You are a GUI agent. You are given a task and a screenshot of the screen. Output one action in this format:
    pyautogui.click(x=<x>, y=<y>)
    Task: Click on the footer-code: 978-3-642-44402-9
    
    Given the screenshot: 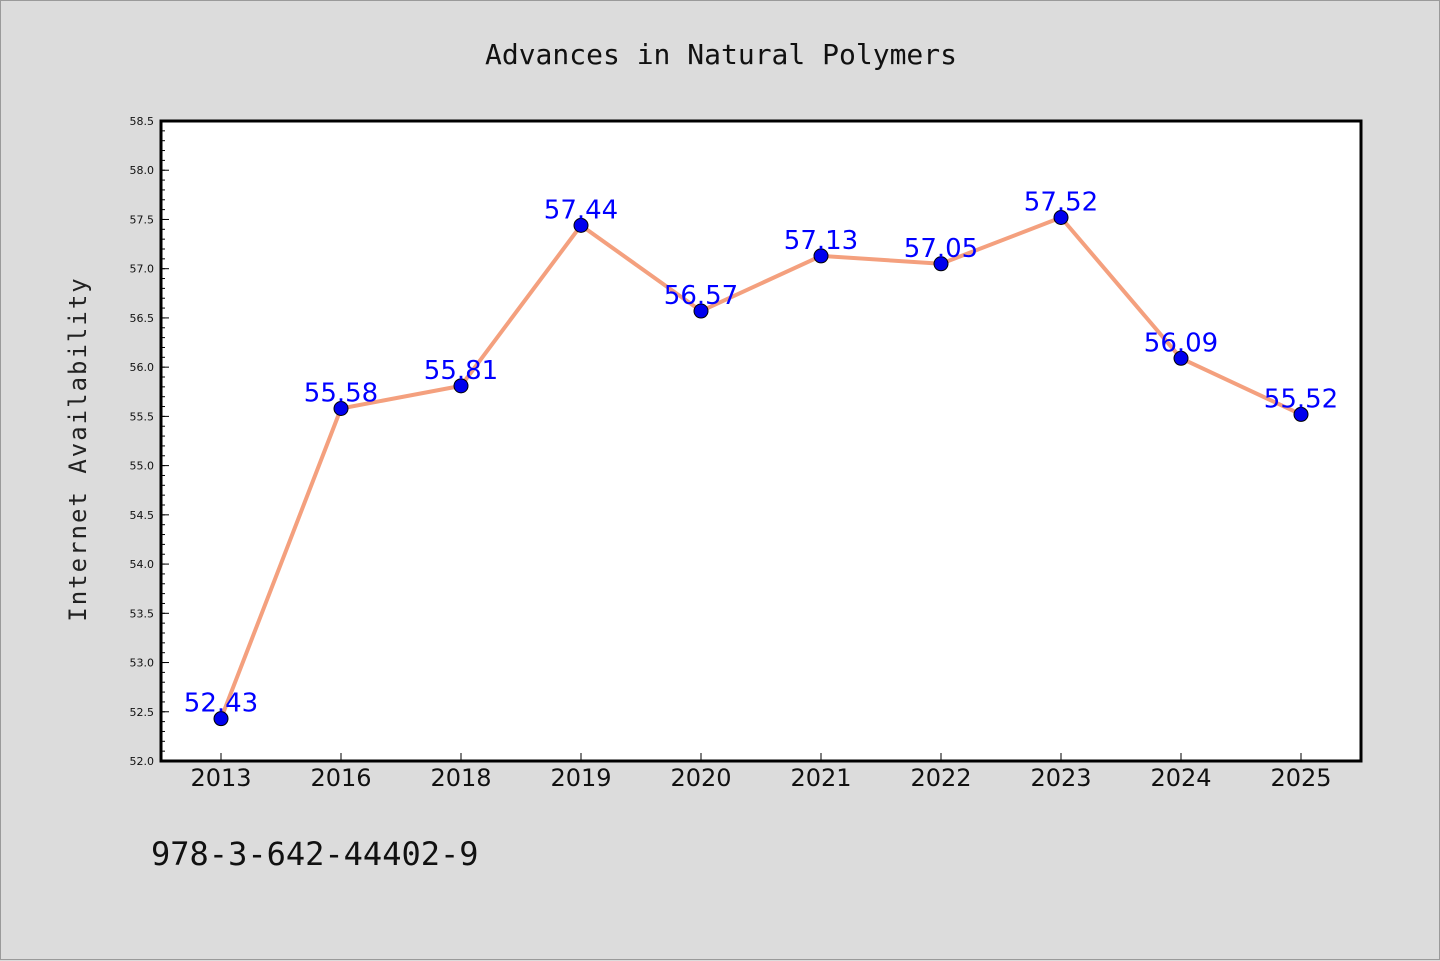 What is the action you would take?
    pyautogui.click(x=315, y=854)
    